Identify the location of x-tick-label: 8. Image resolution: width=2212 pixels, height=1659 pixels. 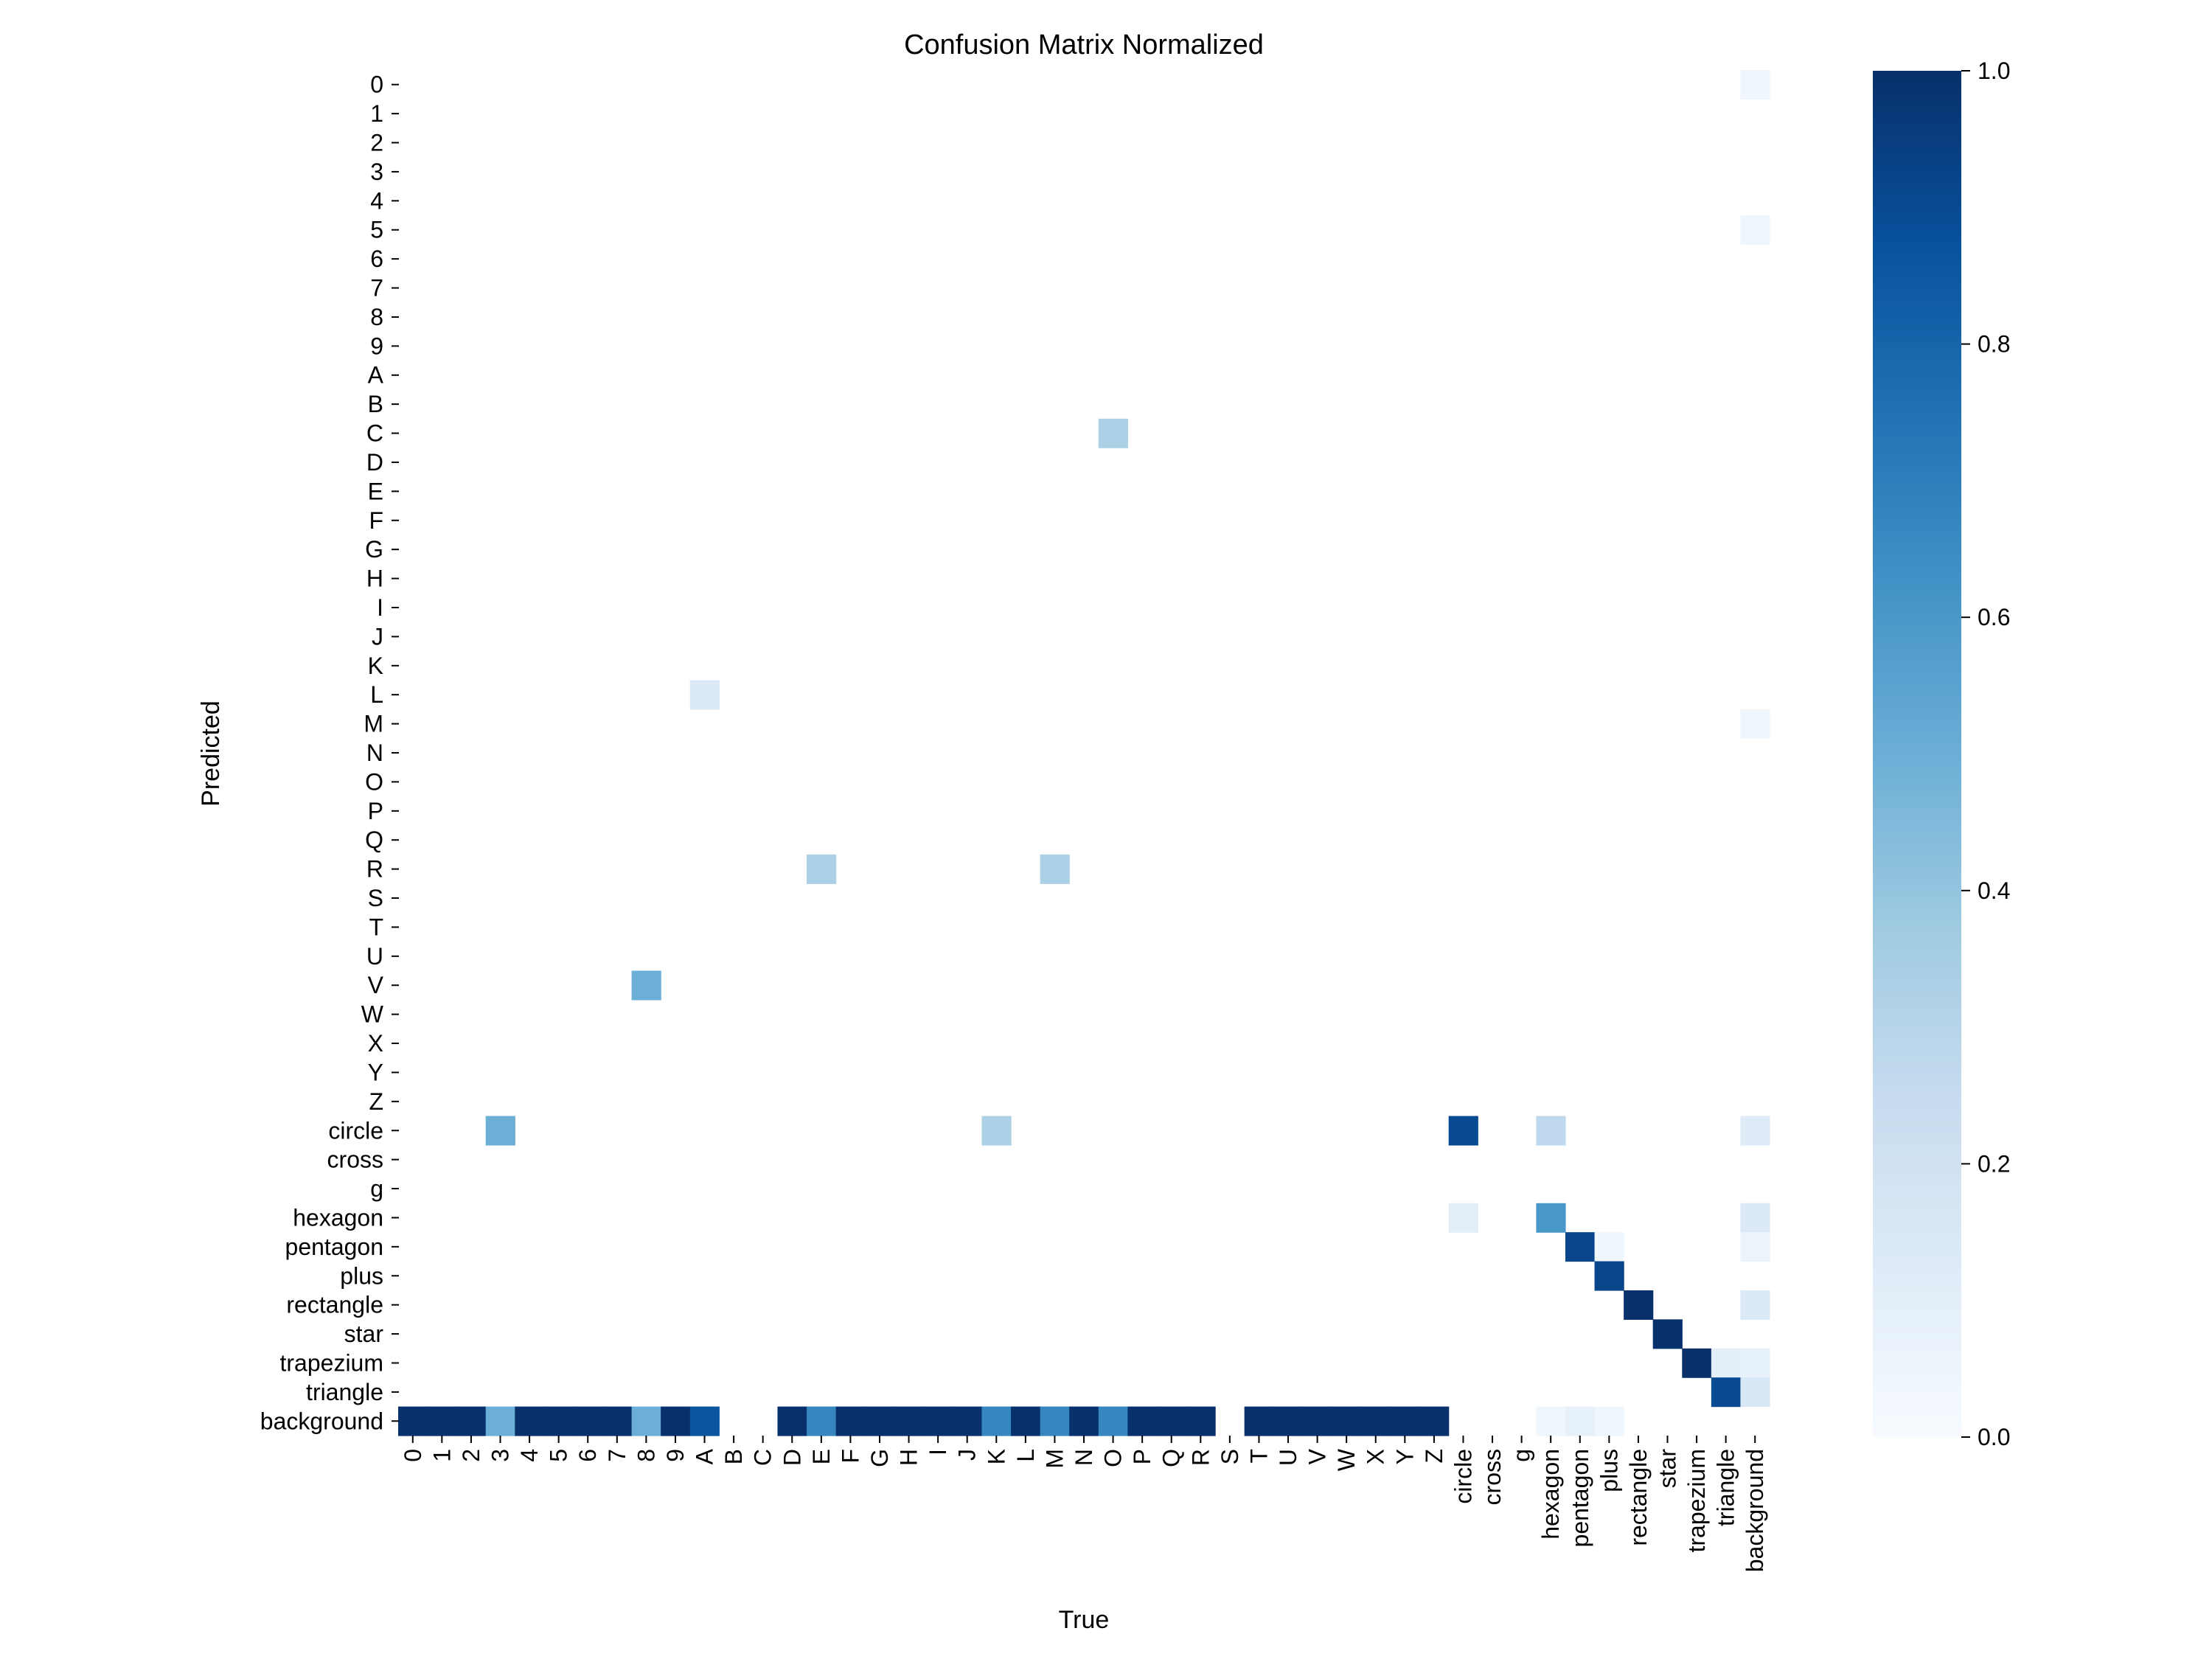
(646, 1455).